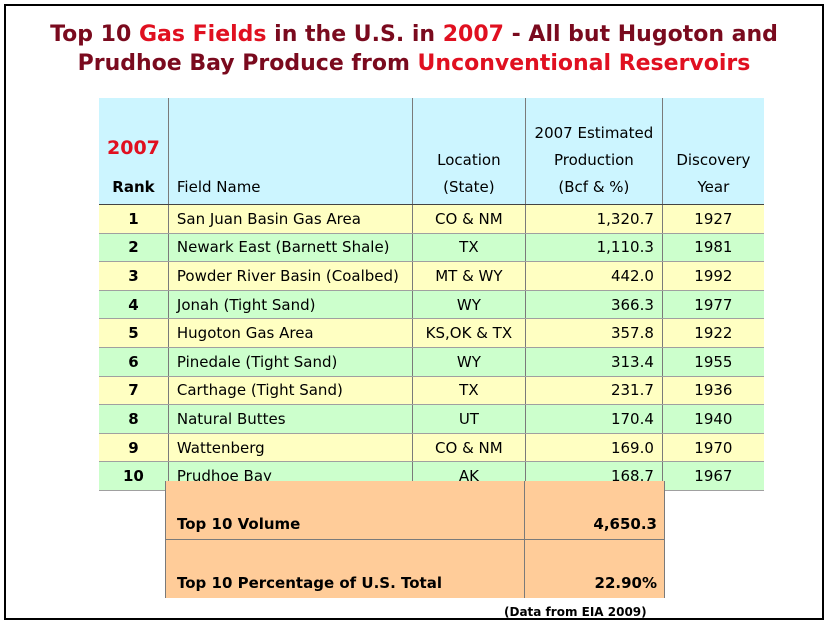  I want to click on table-row: 4 Jonah (Tight Sand) WY 366.3 1977, so click(431, 305).